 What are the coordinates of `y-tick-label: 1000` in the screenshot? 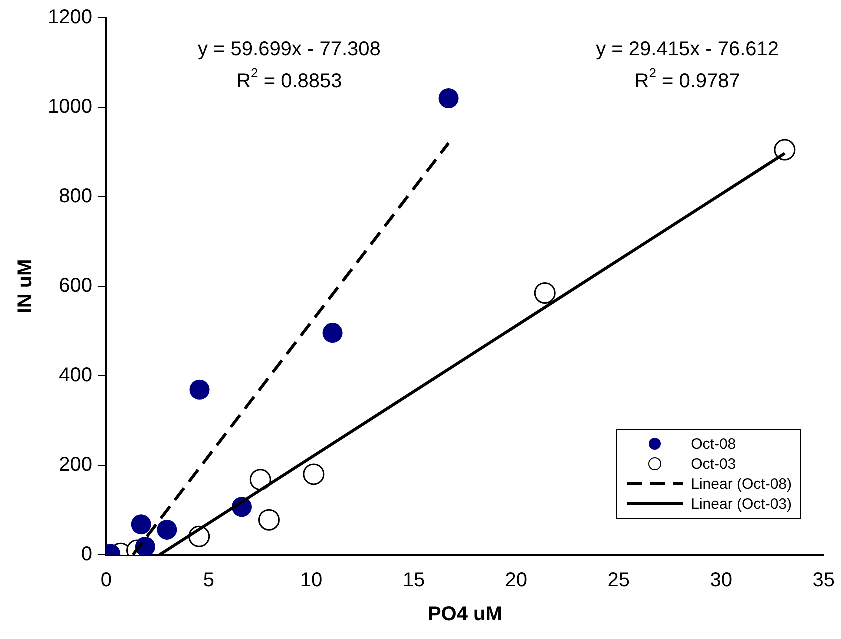 It's located at (70, 107).